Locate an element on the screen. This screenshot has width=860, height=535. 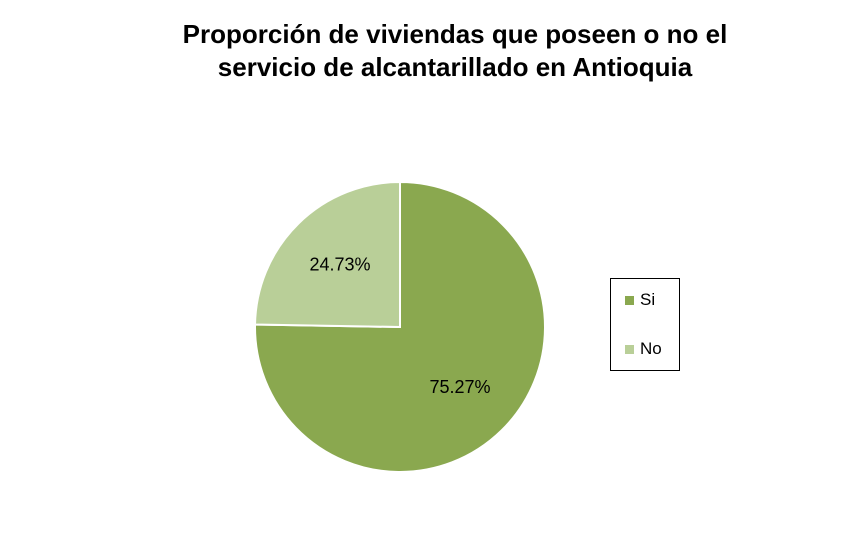
legend: Si No is located at coordinates (645, 324).